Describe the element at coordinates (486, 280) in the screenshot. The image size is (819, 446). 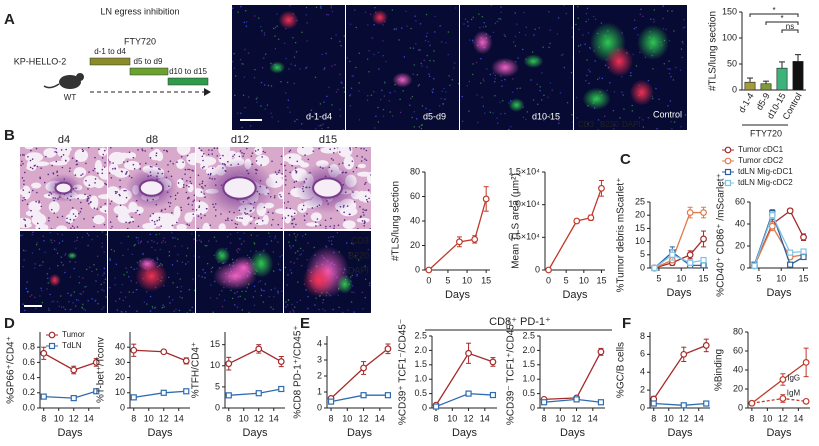
I see `x-tick-label: 15` at that location.